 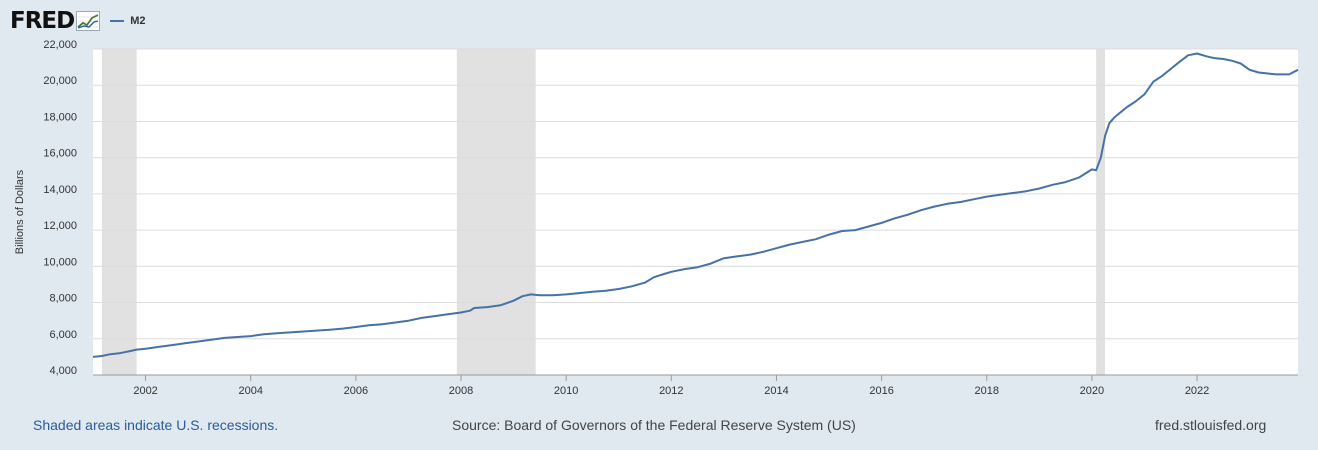 I want to click on y-tick-label: 8,000, so click(x=63, y=299).